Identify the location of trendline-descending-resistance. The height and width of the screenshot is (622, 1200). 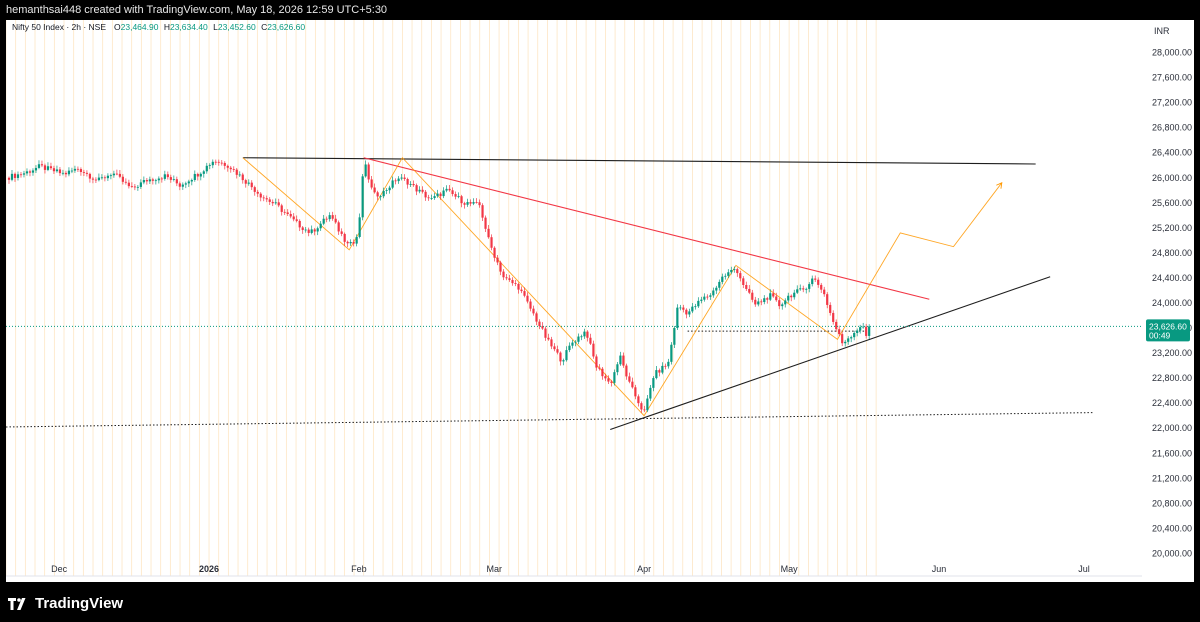
(646, 228).